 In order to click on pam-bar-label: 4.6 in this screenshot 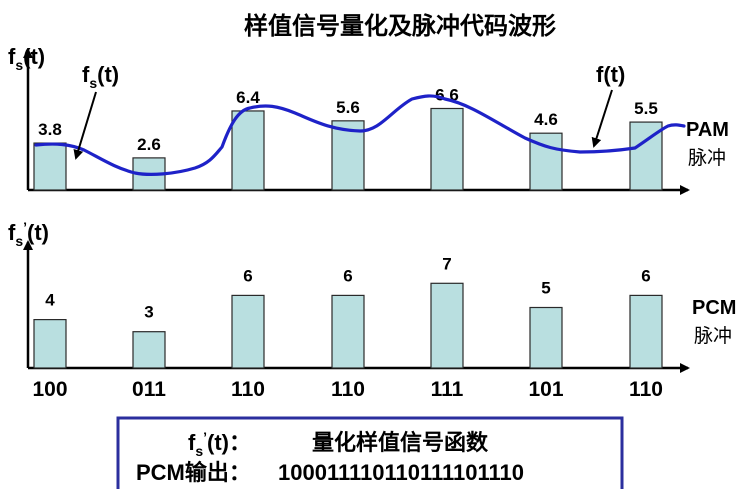, I will do `click(546, 119)`.